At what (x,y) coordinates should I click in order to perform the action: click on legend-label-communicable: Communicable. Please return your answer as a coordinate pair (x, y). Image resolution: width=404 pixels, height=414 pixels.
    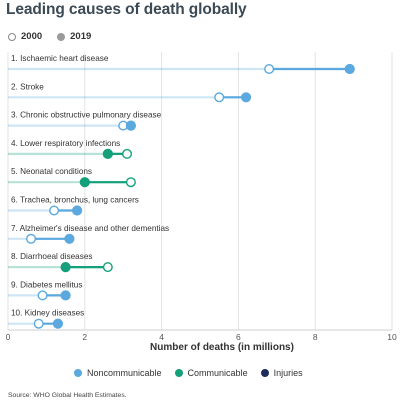
    Looking at the image, I should click on (217, 373).